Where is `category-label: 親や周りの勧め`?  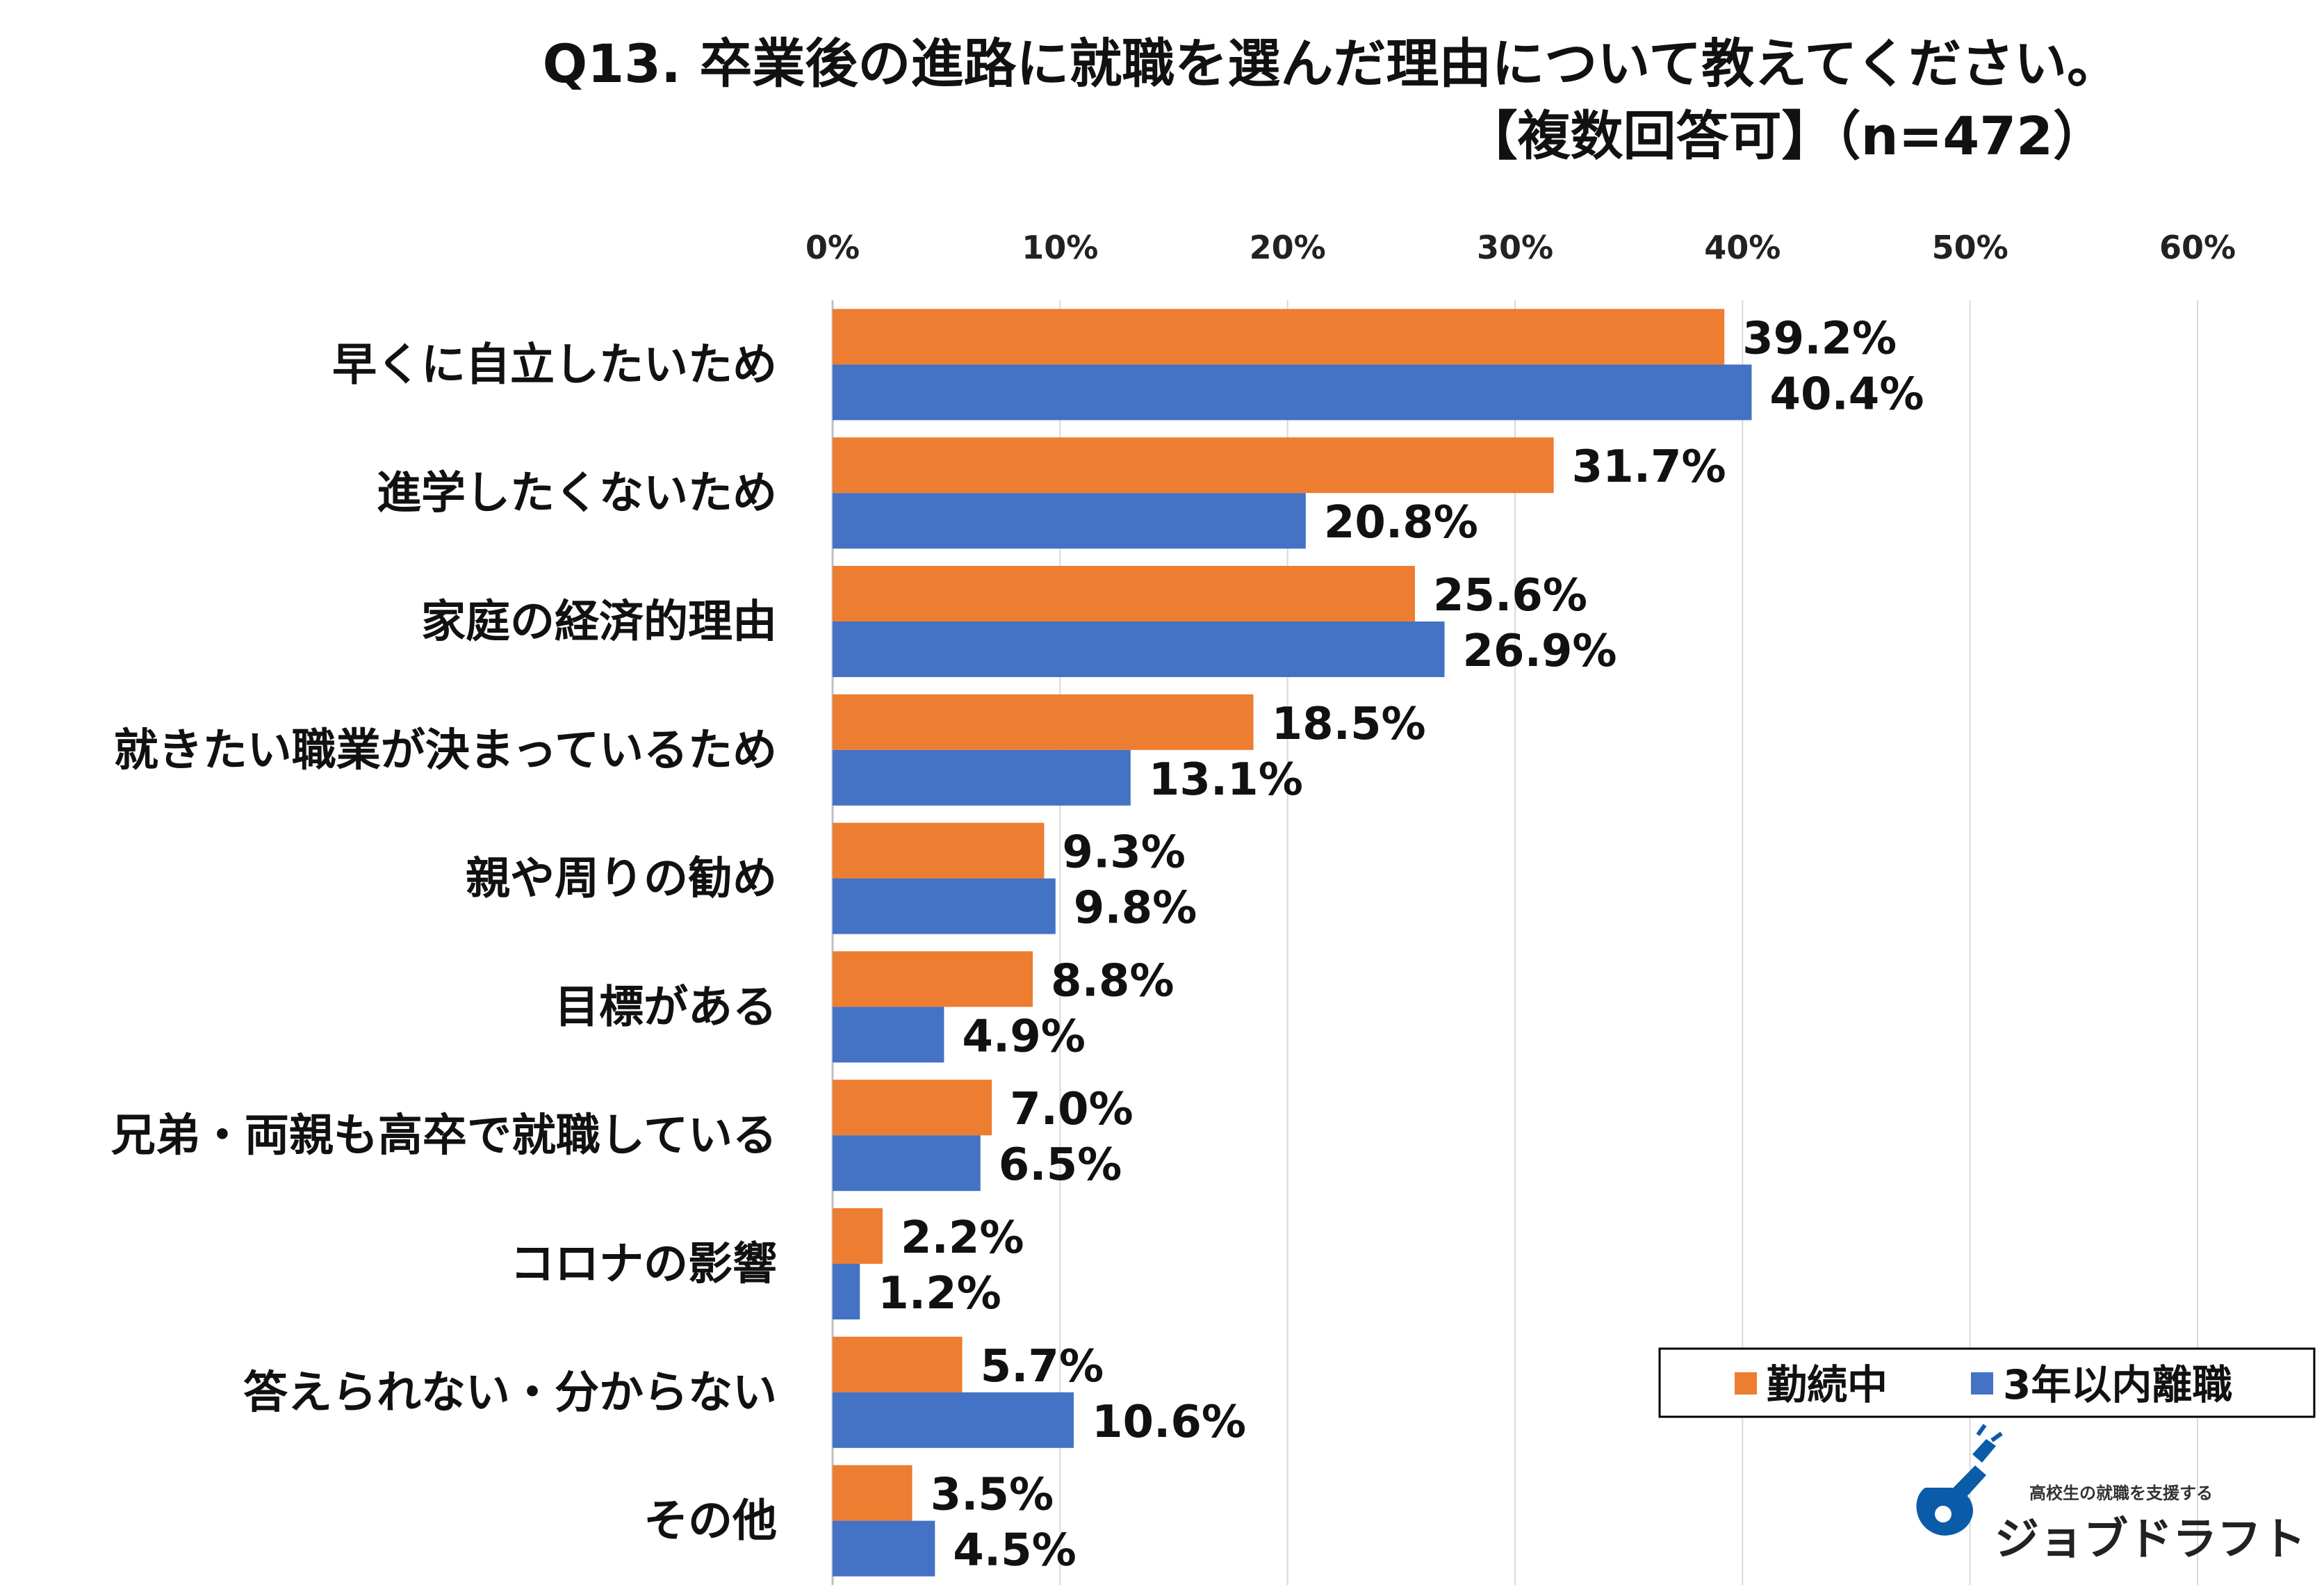 category-label: 親や周りの勧め is located at coordinates (621, 879).